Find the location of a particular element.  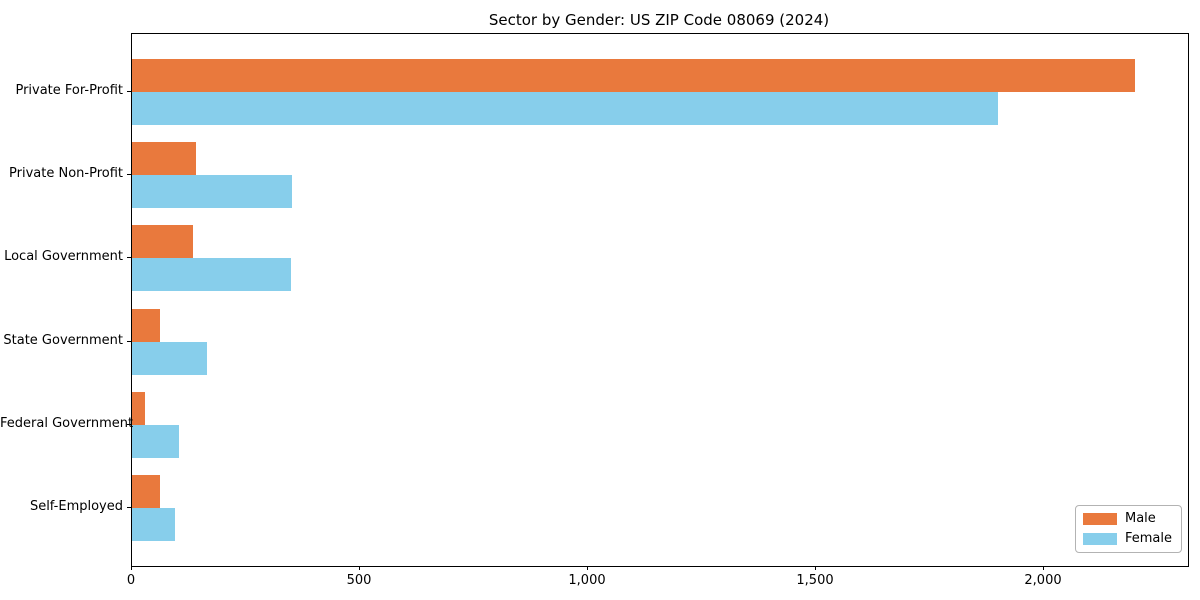

legend-label-male: Male is located at coordinates (1140, 518).